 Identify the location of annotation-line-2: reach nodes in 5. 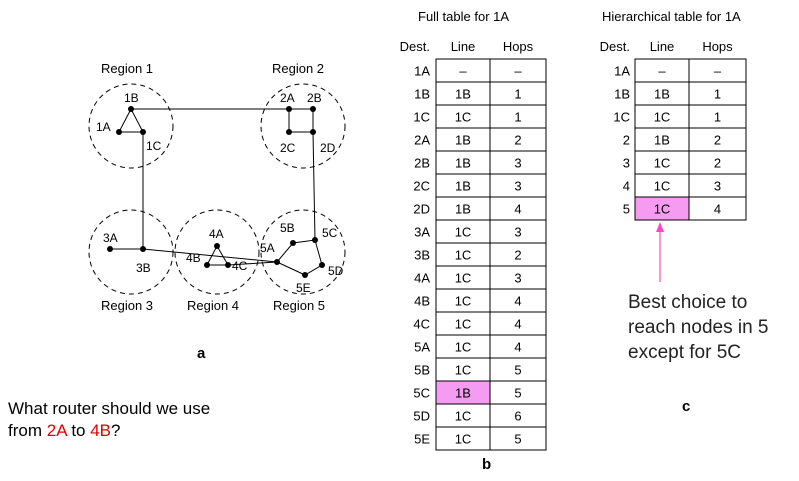
(698, 327).